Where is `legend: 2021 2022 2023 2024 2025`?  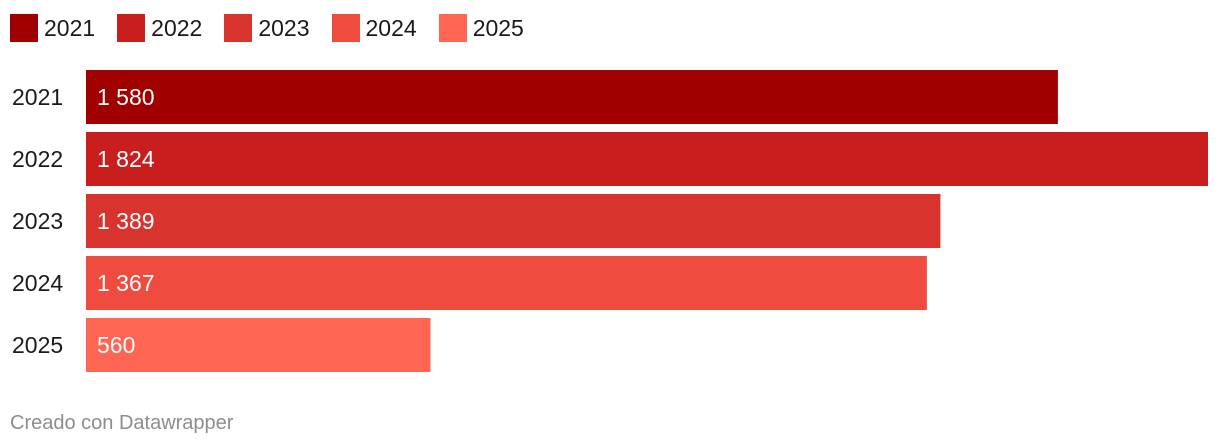
legend: 2021 2022 2023 2024 2025 is located at coordinates (278, 28).